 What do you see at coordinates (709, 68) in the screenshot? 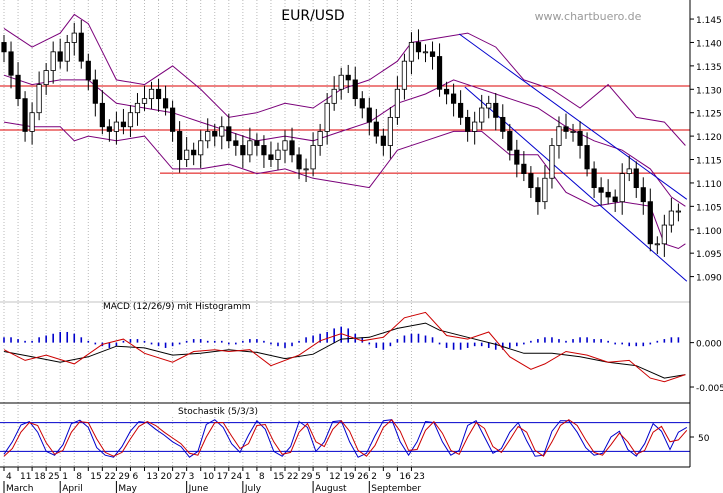
I see `price-tick-label: 1.135` at bounding box center [709, 68].